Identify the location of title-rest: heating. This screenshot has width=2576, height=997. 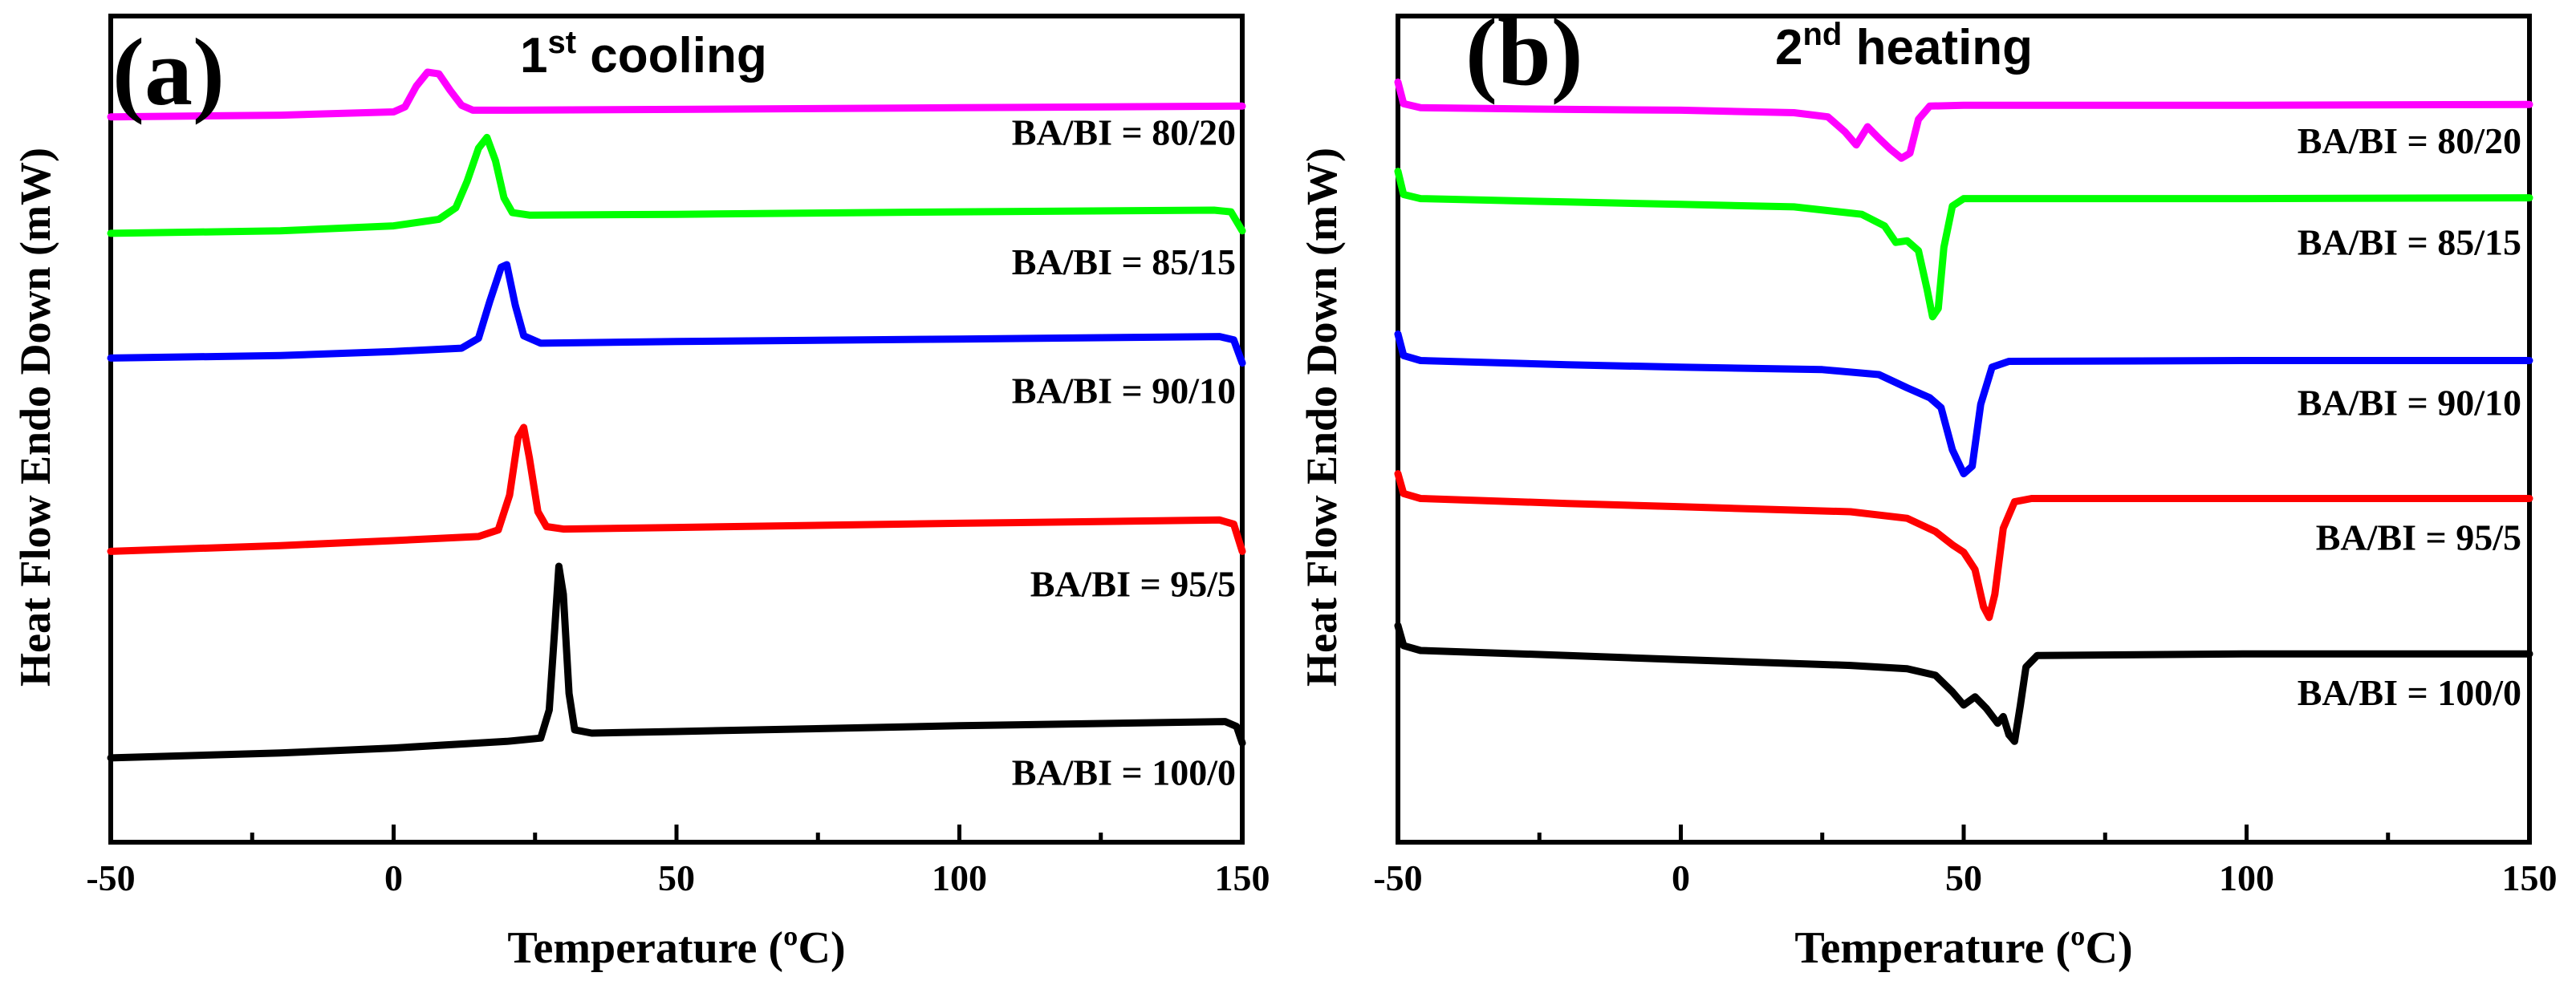
(1938, 47).